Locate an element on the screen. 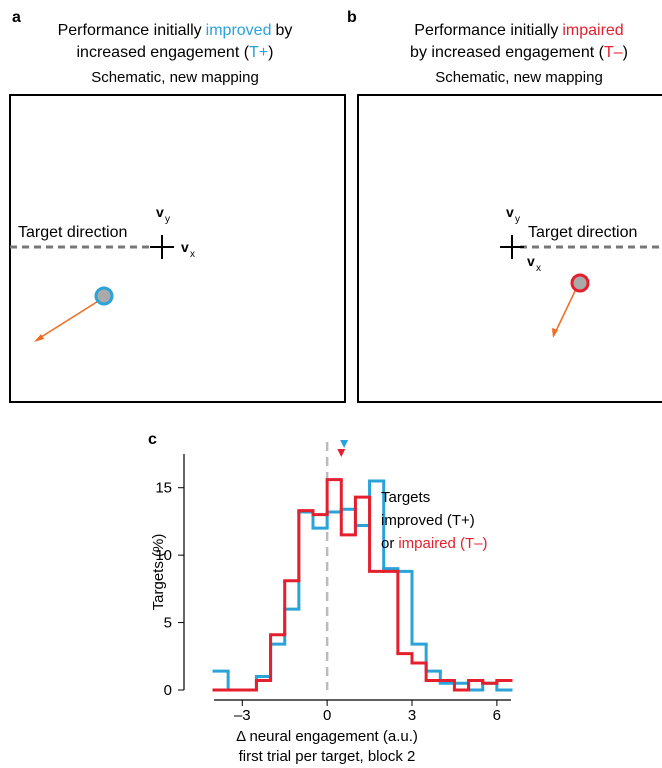  y-tick-label: 5 is located at coordinates (168, 623).